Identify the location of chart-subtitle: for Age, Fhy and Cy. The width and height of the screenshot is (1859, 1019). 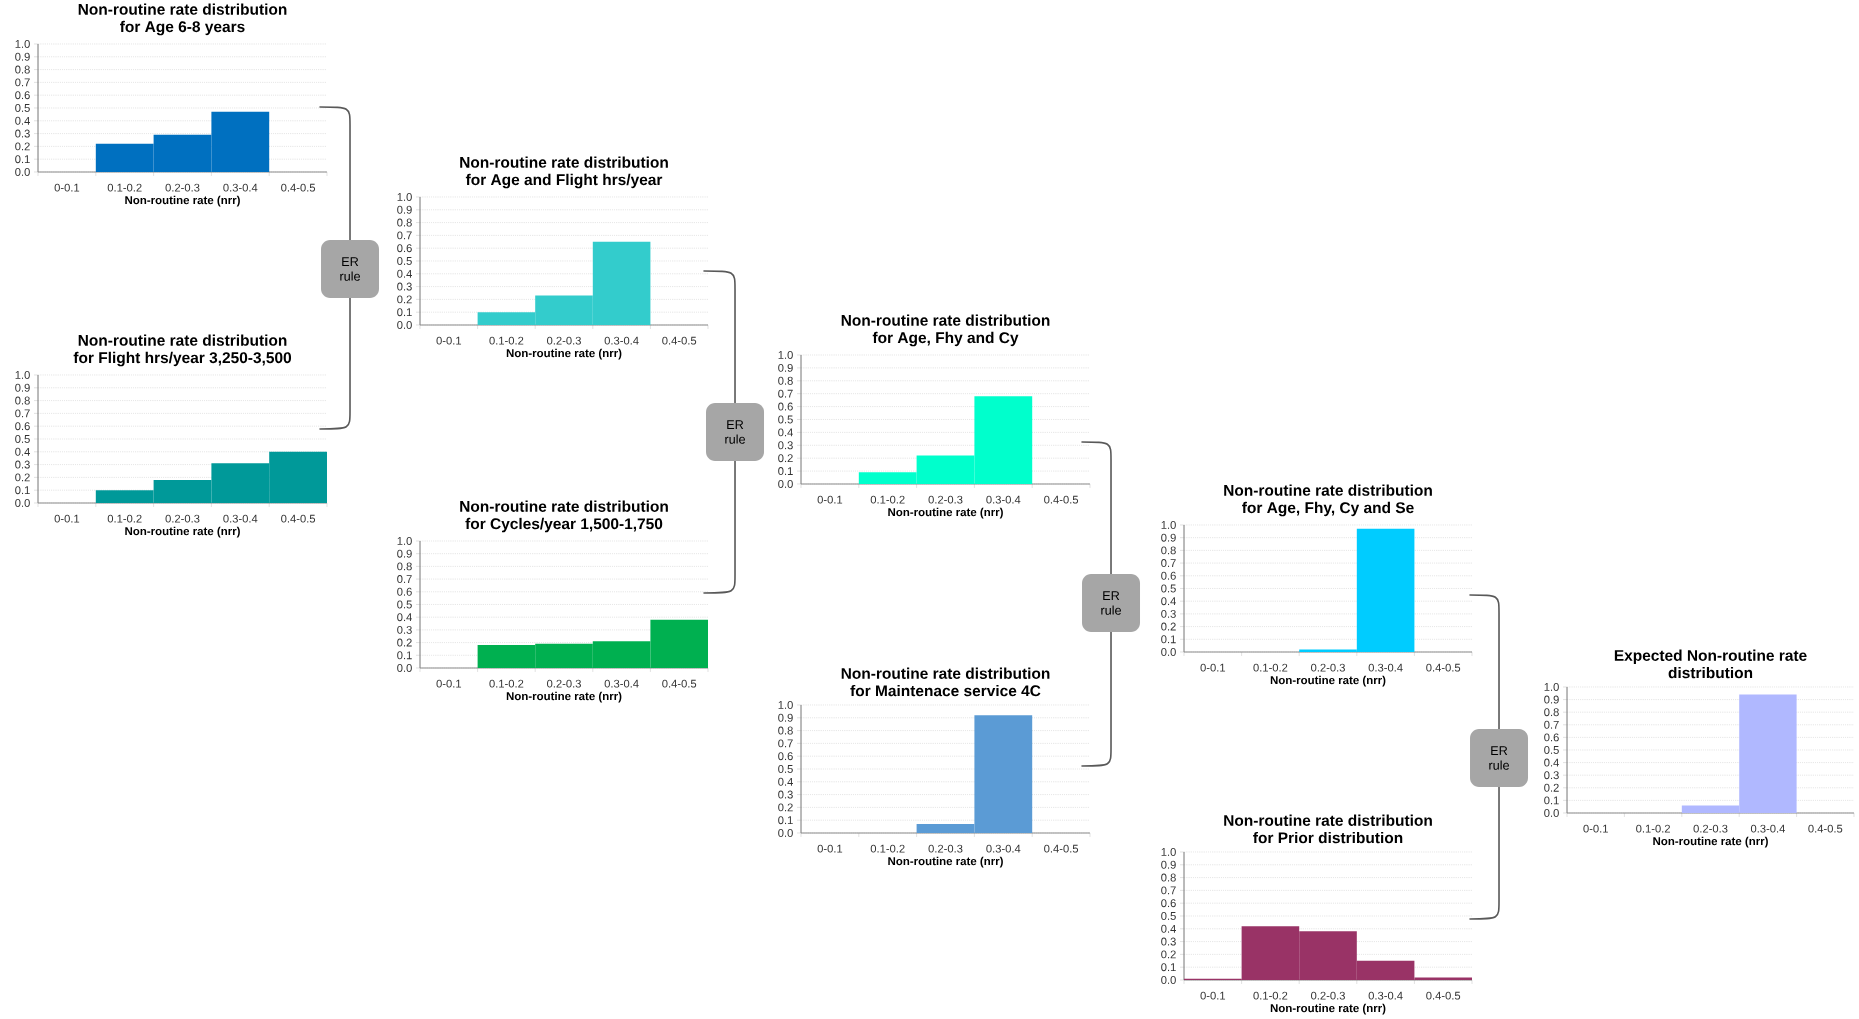
(945, 339).